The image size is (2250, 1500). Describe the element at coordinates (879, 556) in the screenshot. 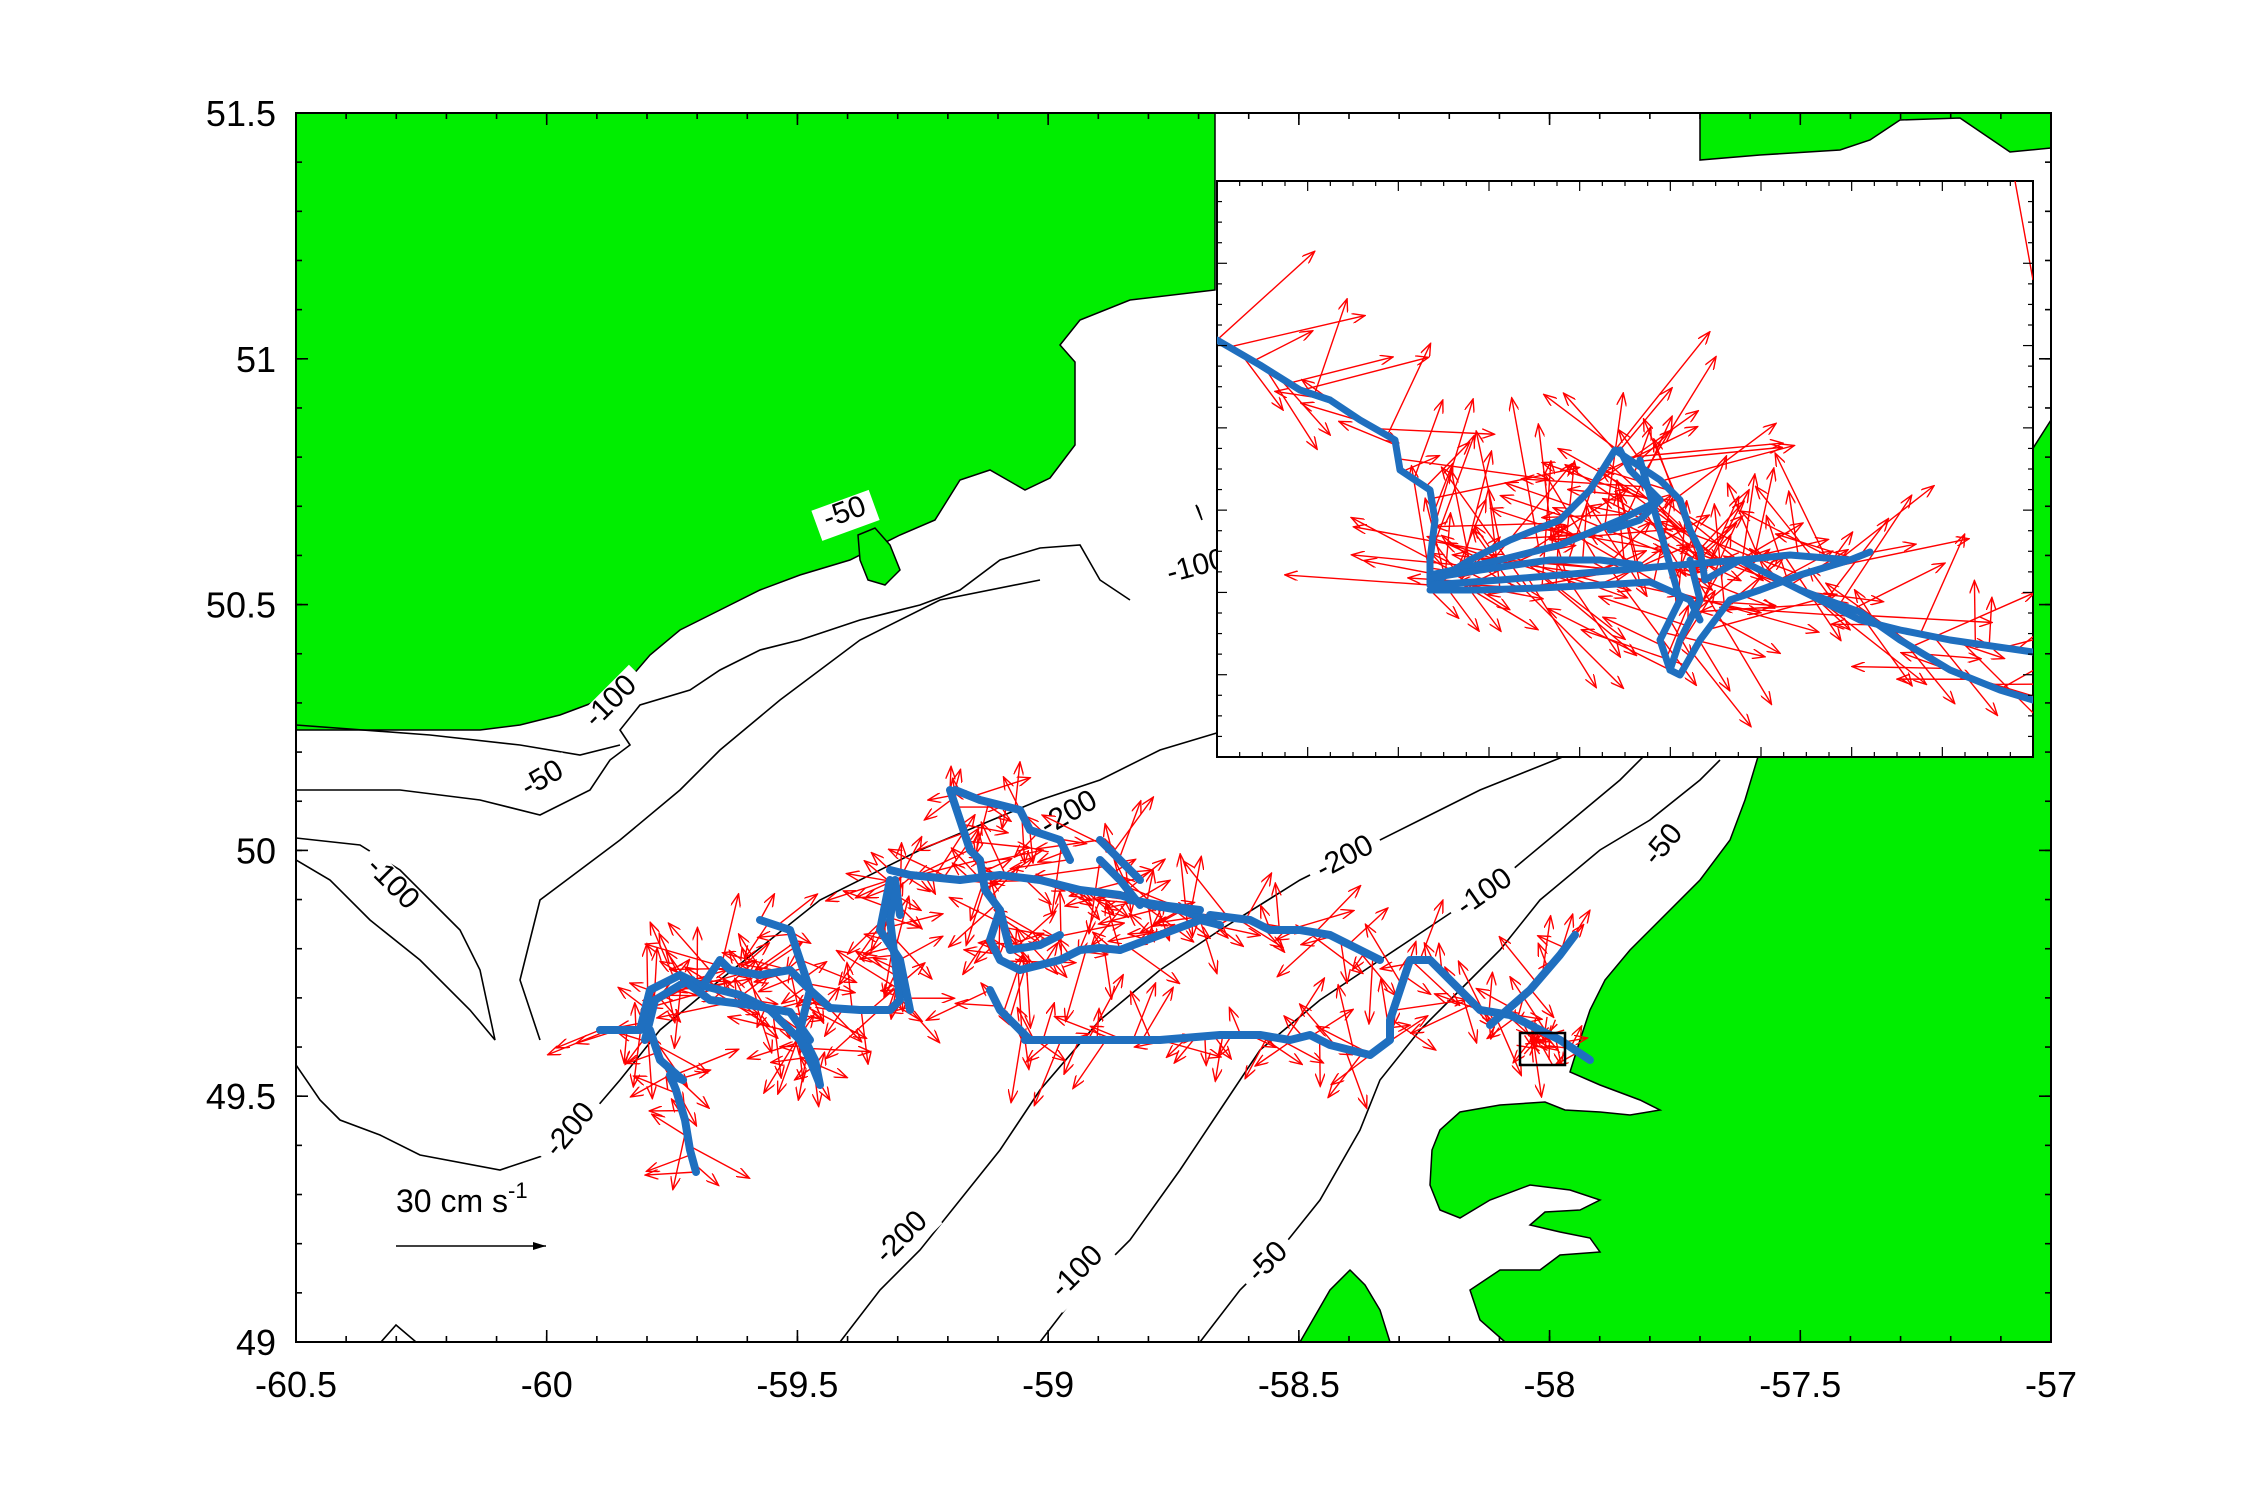

I see `land-islet` at that location.